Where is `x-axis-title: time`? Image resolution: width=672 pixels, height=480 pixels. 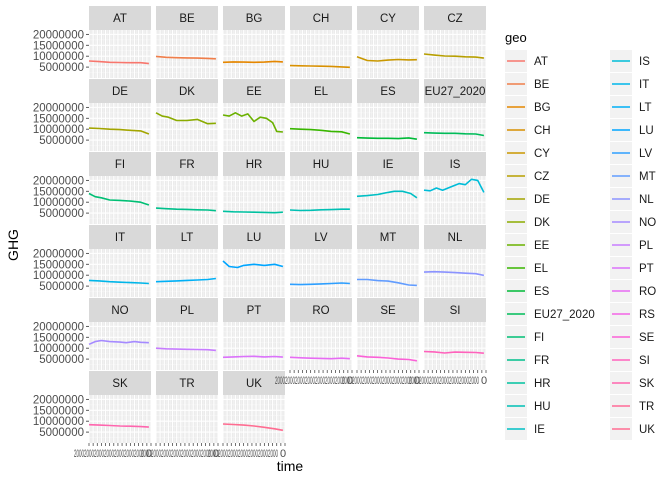
x-axis-title: time is located at coordinates (290, 466).